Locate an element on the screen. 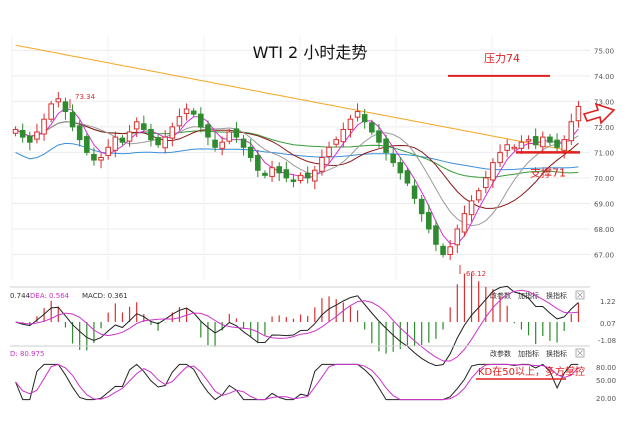  price-tick-label: 71.00 is located at coordinates (604, 153).